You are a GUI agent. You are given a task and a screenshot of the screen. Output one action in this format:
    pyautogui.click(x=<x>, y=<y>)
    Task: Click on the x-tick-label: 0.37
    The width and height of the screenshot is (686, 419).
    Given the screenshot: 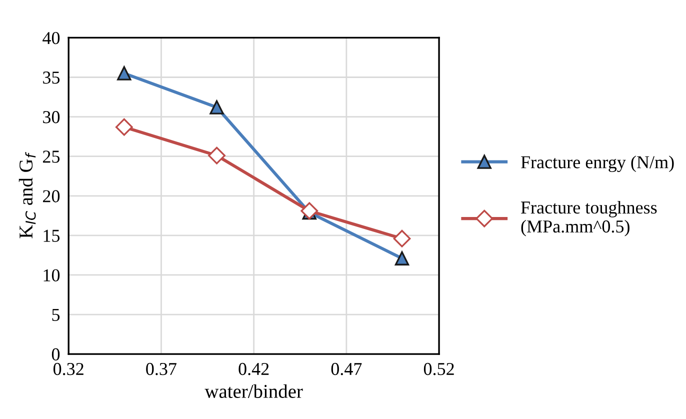 What is the action you would take?
    pyautogui.click(x=161, y=369)
    